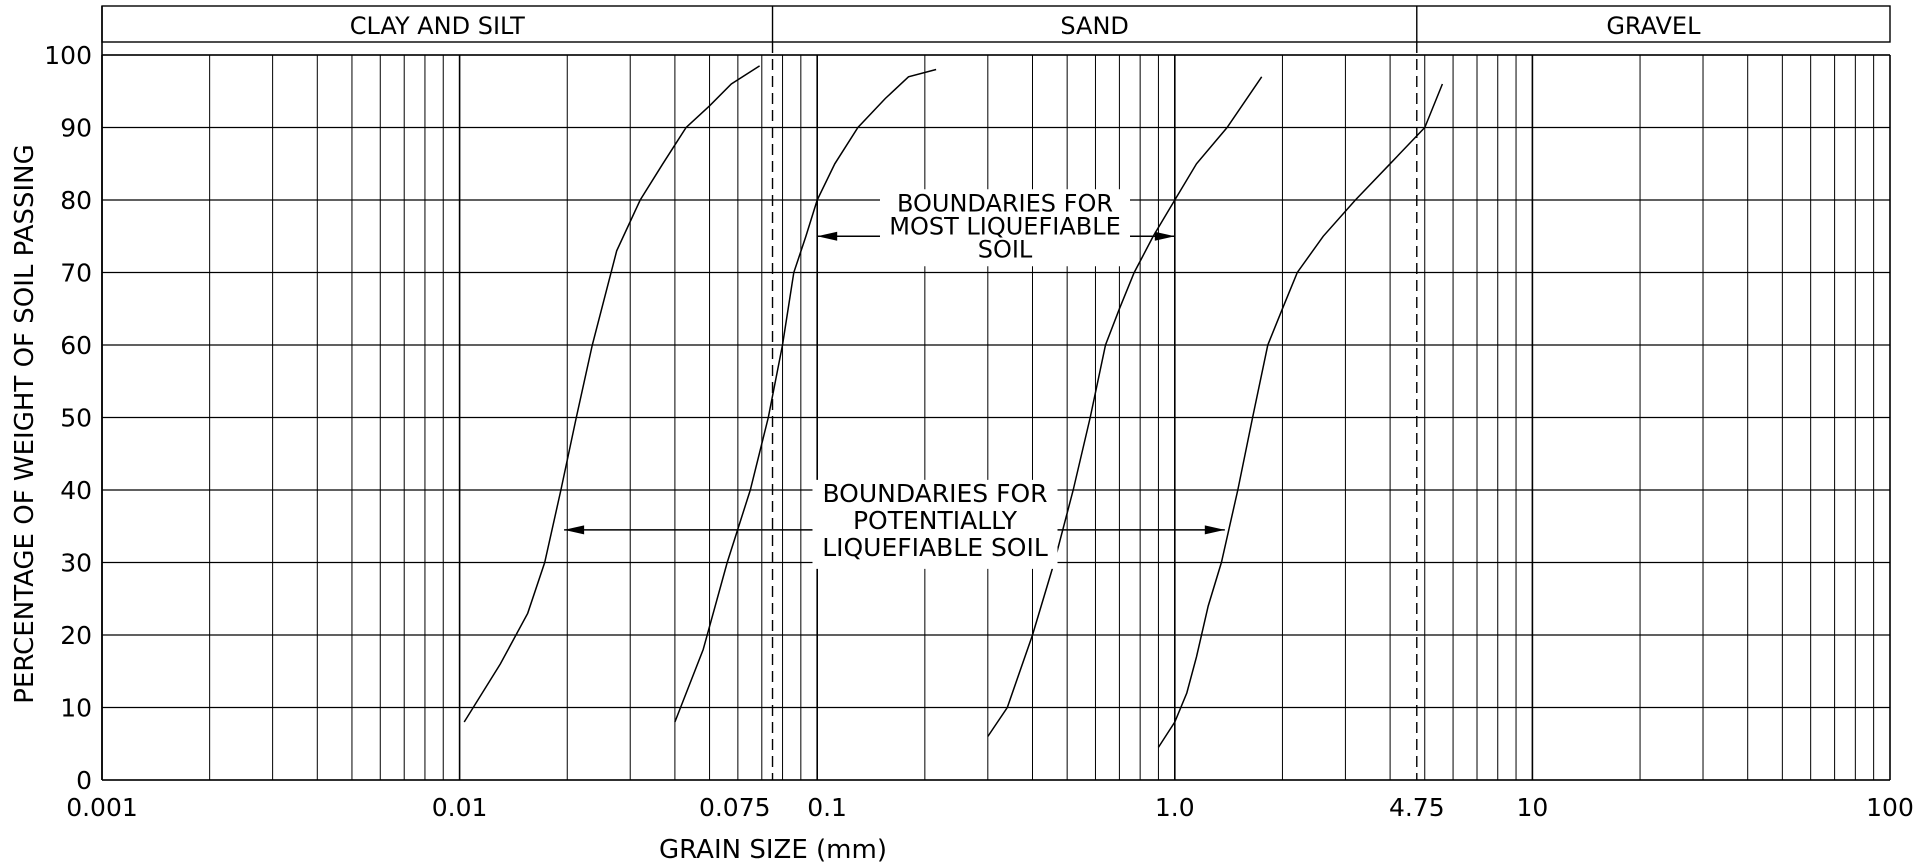 The image size is (1930, 867). Describe the element at coordinates (996, 30) in the screenshot. I see `zone-header: CLAY AND SILT SAND GRAVEL` at that location.